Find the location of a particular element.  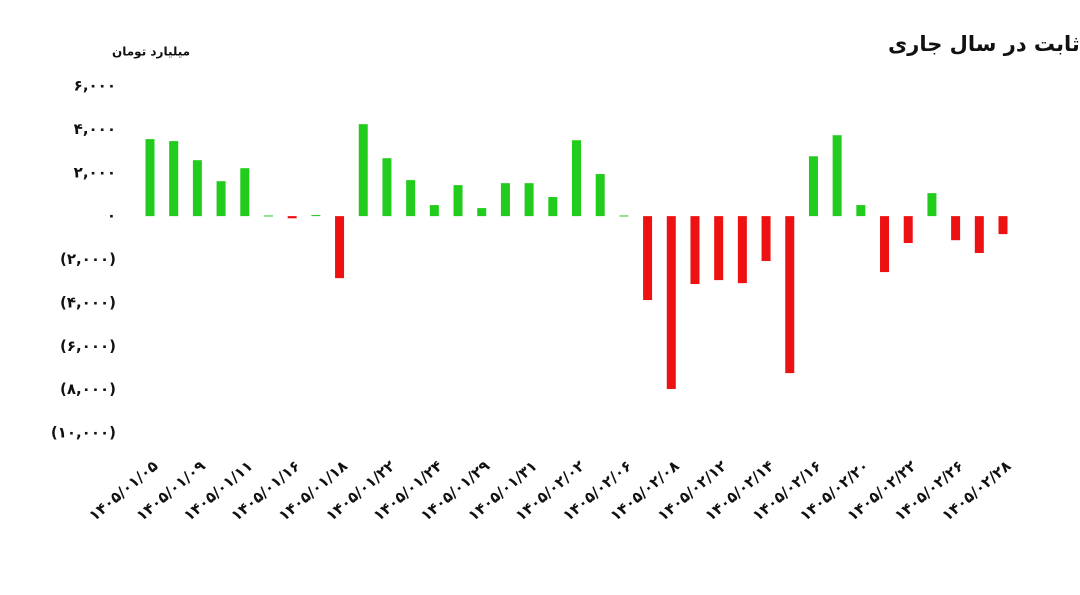

y-tick-label: ۴,۰۰۰ is located at coordinates (95, 129).